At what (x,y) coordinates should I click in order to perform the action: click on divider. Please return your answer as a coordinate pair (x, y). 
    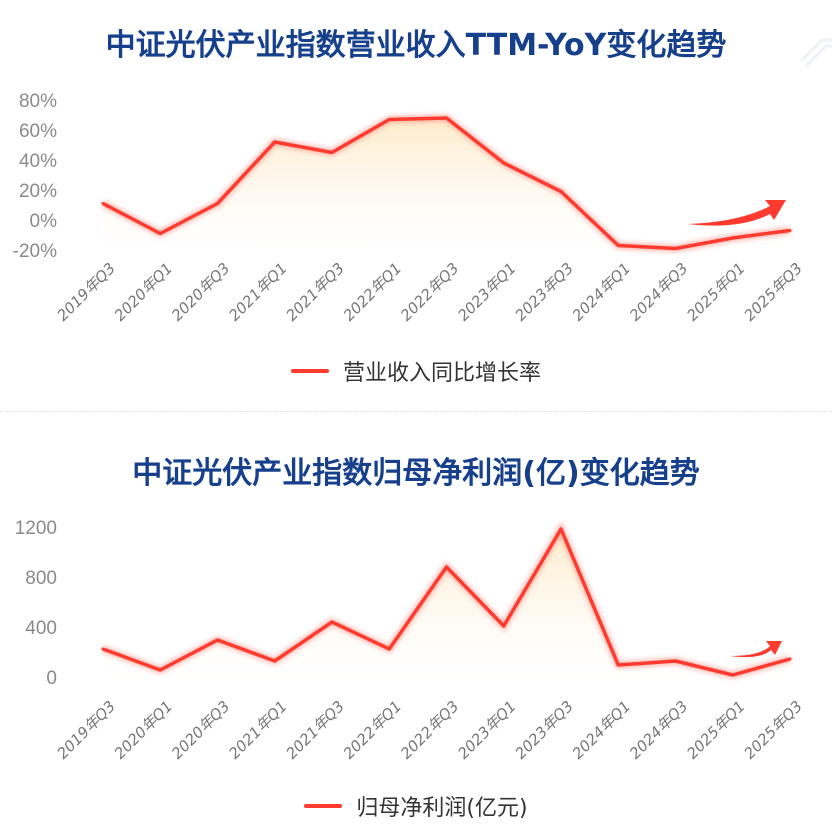
    Looking at the image, I should click on (416, 411).